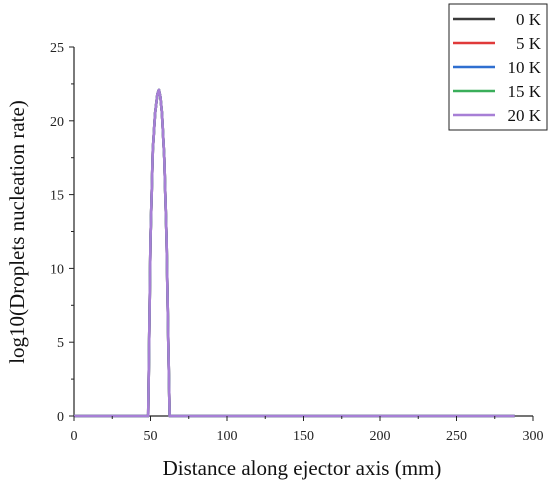 The width and height of the screenshot is (550, 485). What do you see at coordinates (524, 91) in the screenshot?
I see `legend-label: 15 K` at bounding box center [524, 91].